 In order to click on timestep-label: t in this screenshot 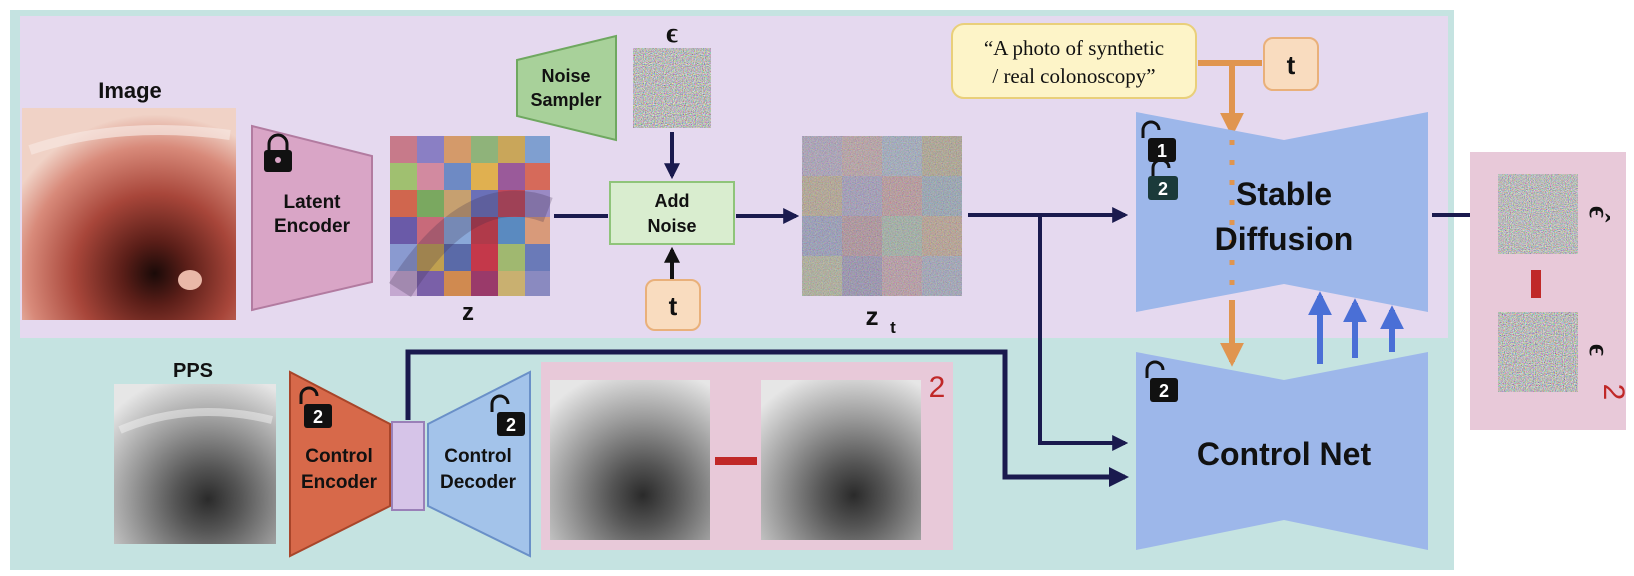, I will do `click(673, 306)`.